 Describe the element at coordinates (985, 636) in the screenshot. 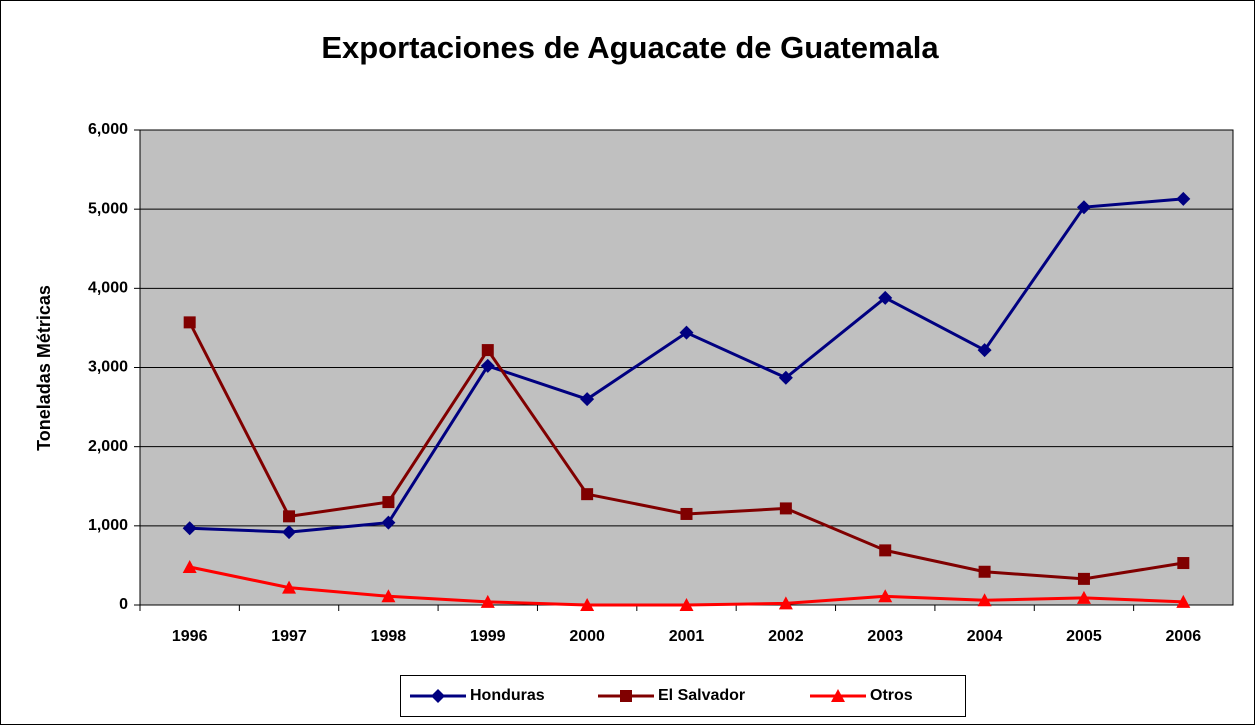

I see `x-tick-label: 2004` at that location.